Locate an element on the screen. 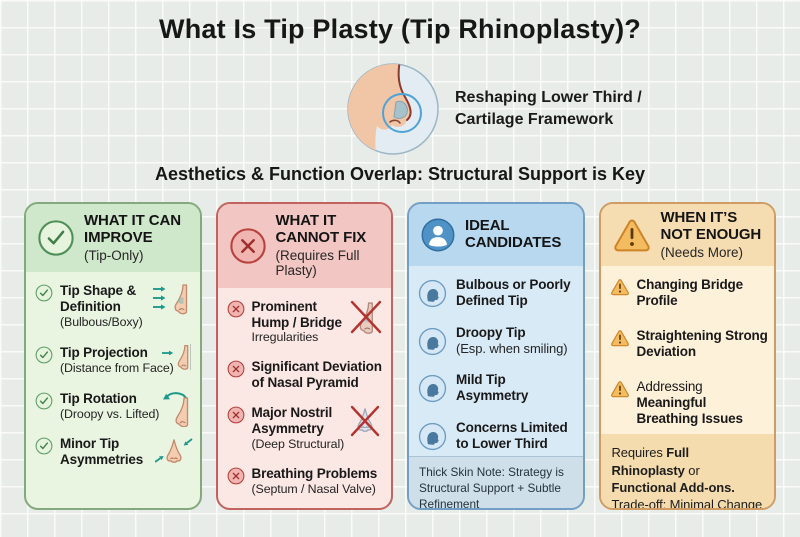 The width and height of the screenshot is (800, 537). card-title: IDEAL CANDIDATES is located at coordinates (513, 234).